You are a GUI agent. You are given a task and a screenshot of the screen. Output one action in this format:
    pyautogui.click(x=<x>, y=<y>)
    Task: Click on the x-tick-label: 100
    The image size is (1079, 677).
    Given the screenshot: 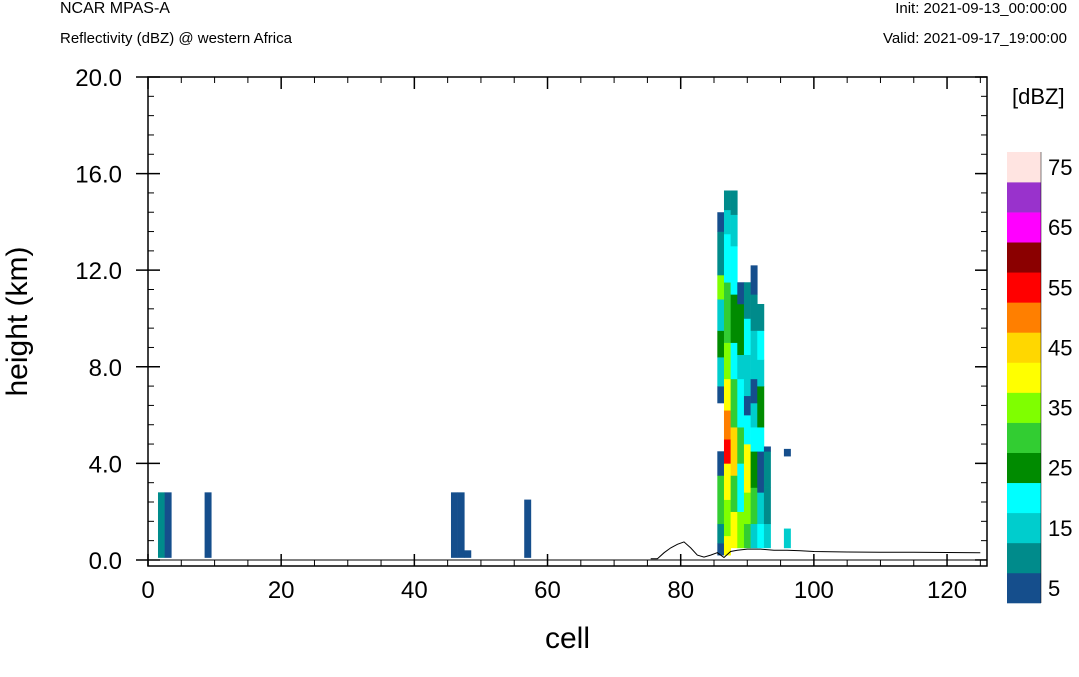 What is the action you would take?
    pyautogui.click(x=814, y=590)
    